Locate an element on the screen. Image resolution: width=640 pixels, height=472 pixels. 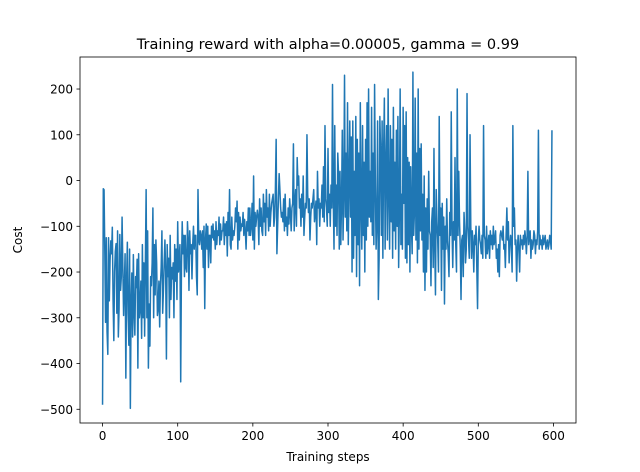
y-tick-label: −200 is located at coordinates (56, 273).